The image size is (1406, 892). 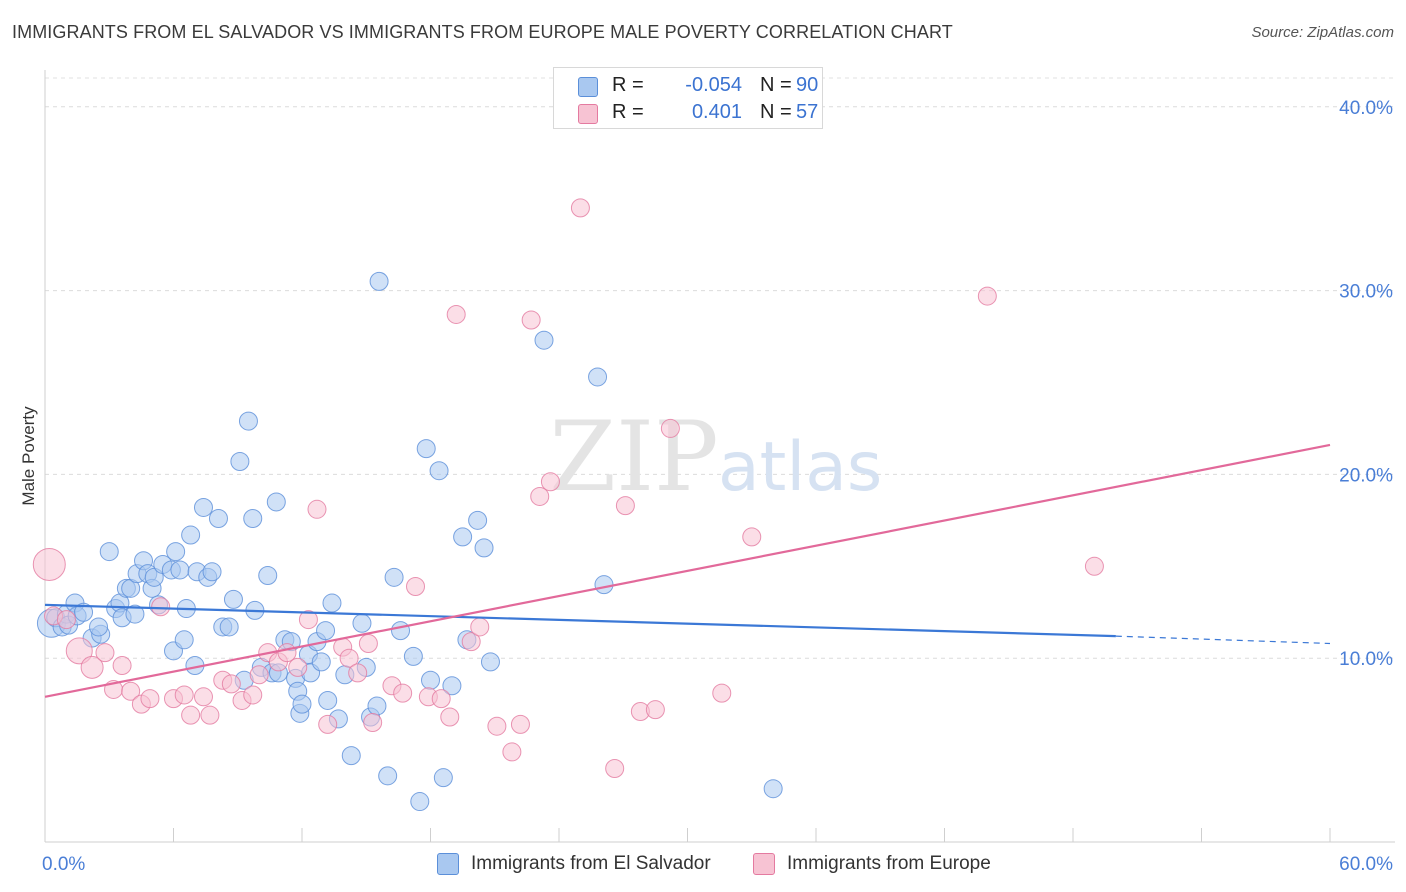 I want to click on watermark-atlas: atlas, so click(x=800, y=467).